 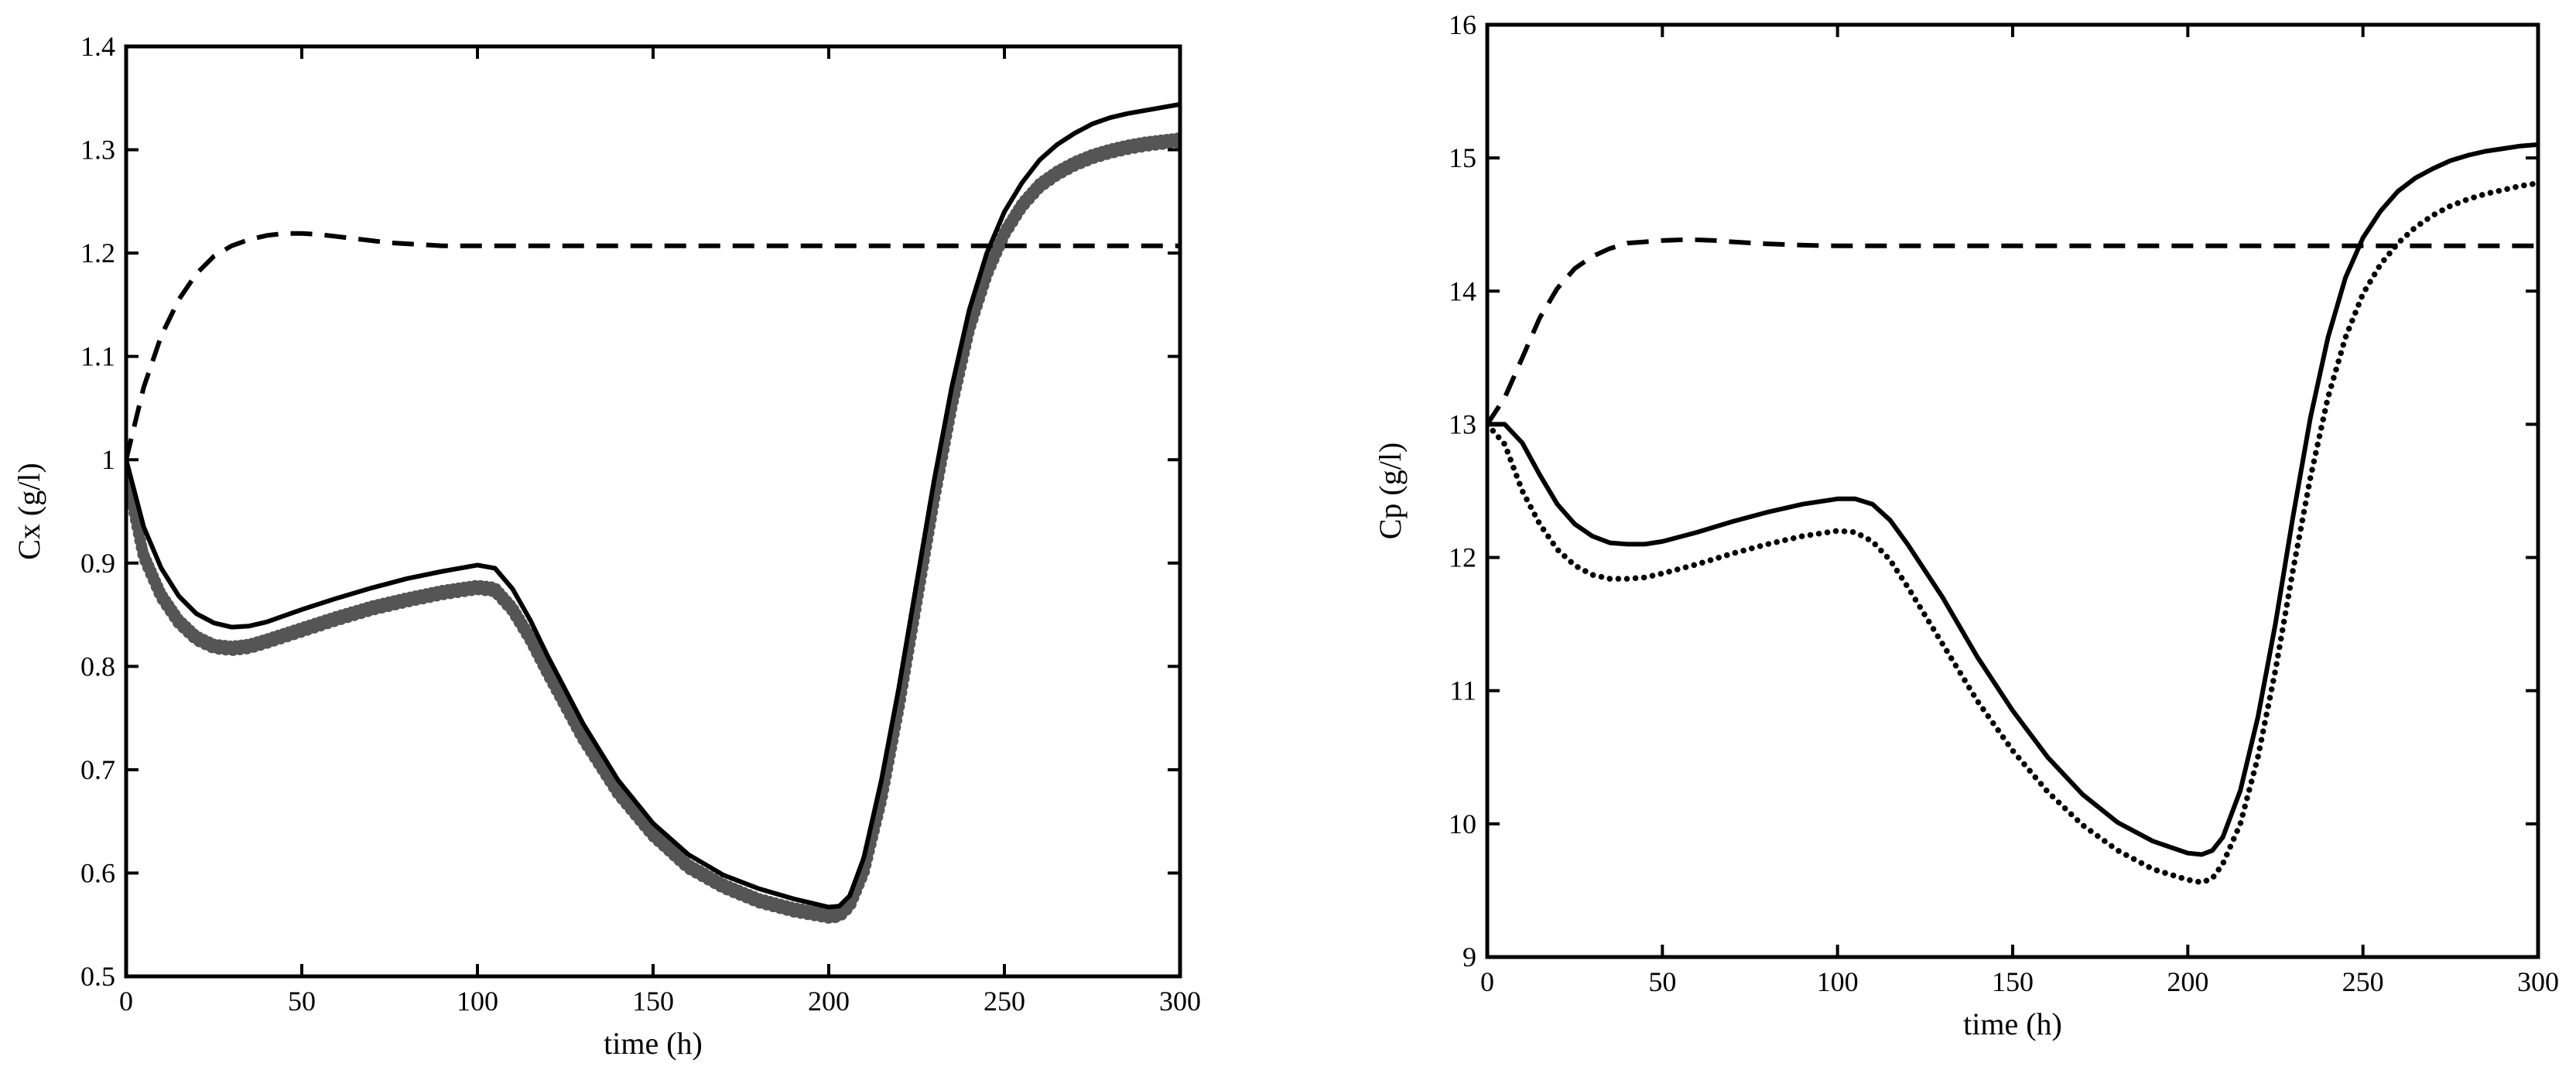 What do you see at coordinates (478, 1002) in the screenshot?
I see `cx-x-tick-label: 100` at bounding box center [478, 1002].